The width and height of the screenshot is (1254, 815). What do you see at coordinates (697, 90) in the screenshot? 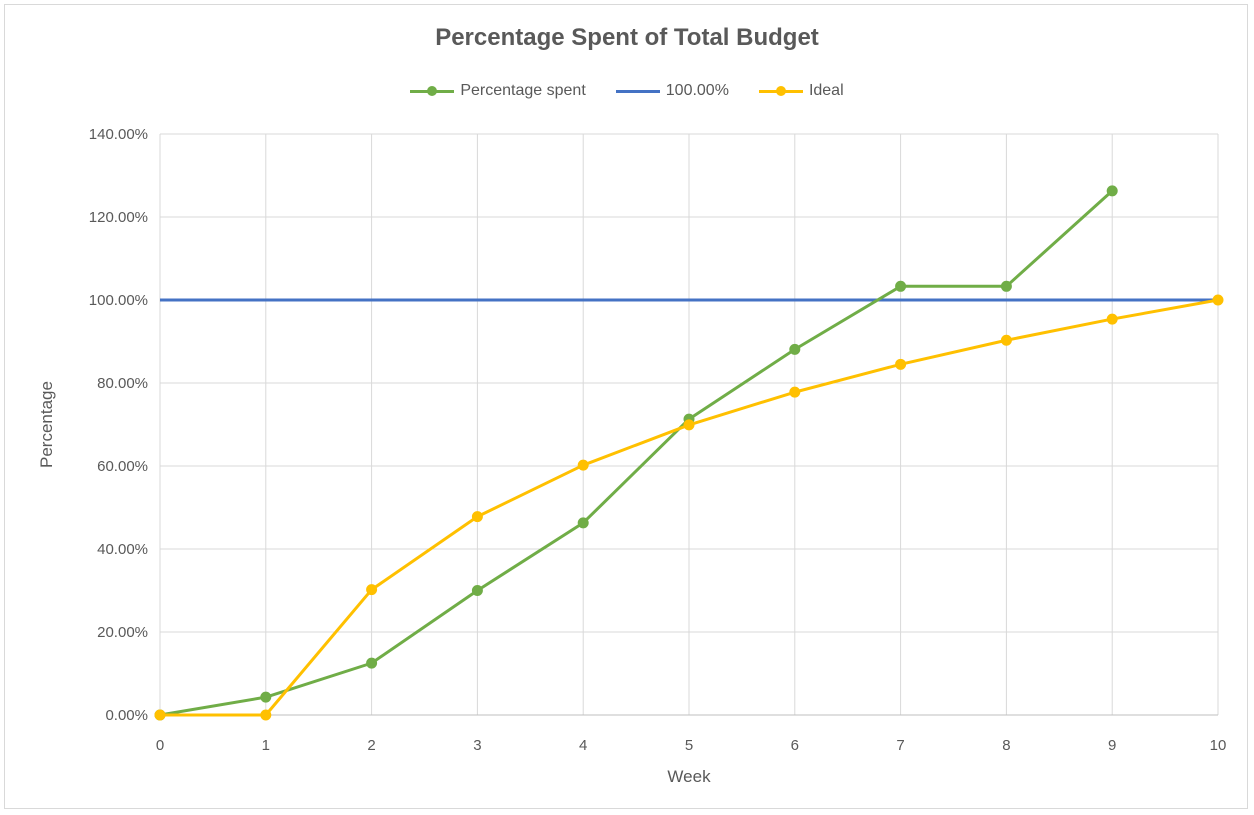
I see `legend-label-100-percent: 100.00%` at bounding box center [697, 90].